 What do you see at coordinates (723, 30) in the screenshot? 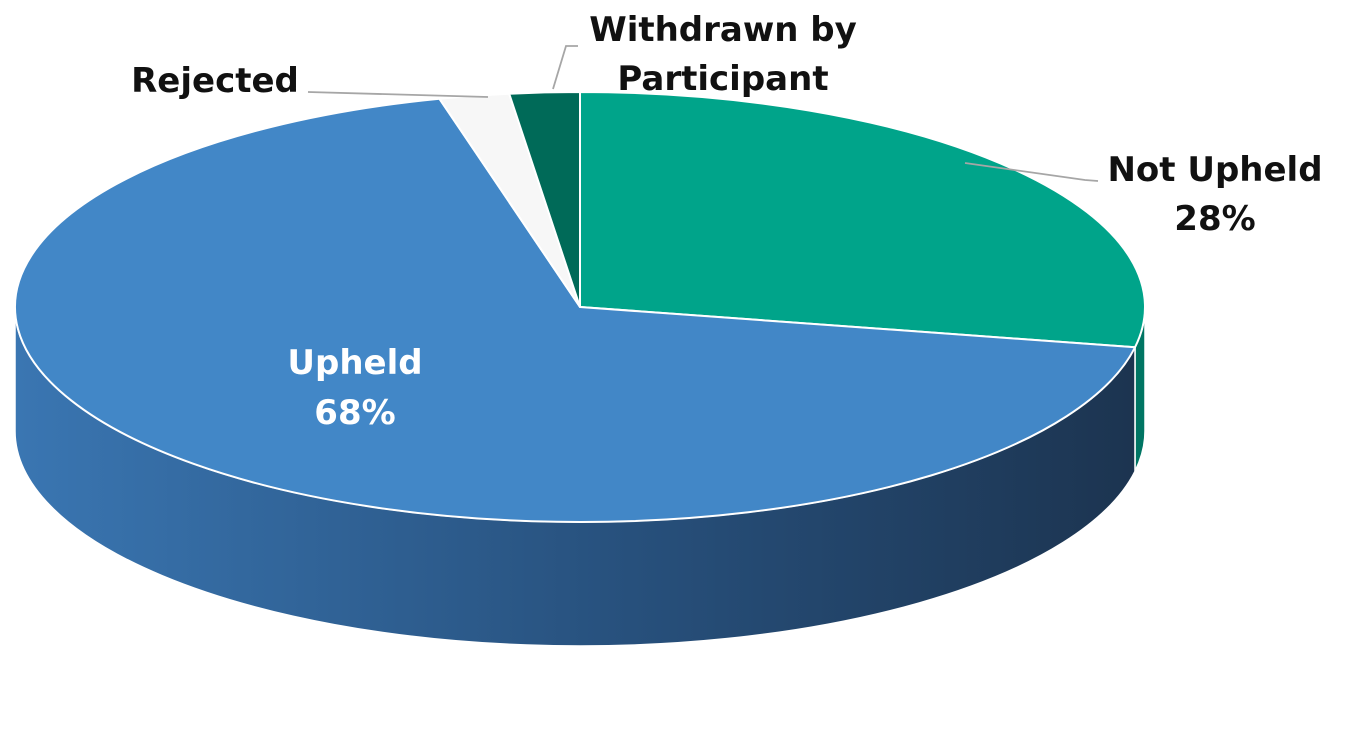
I see `slice-label-withdrawn-line1: Withdrawn by` at bounding box center [723, 30].